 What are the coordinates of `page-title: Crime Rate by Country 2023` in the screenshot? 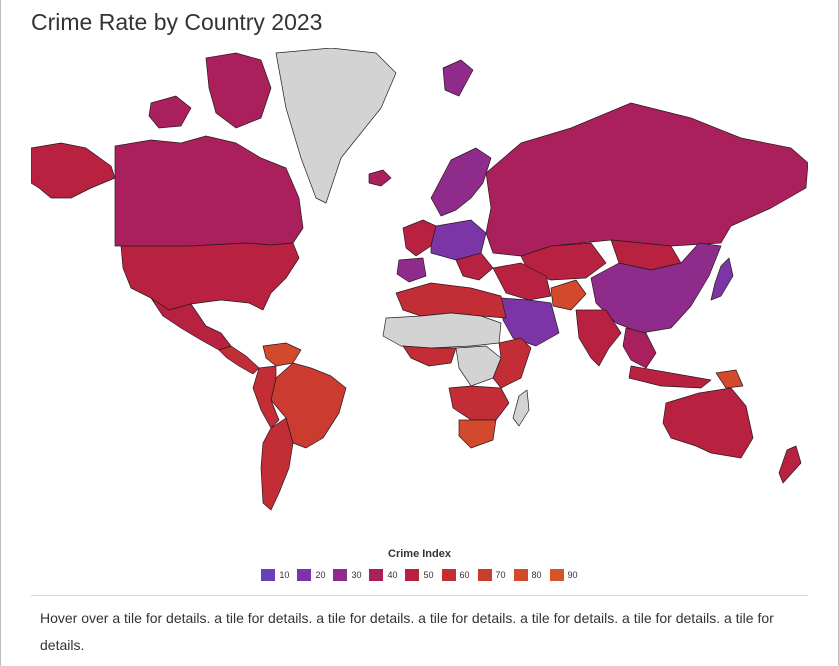 It's located at (177, 22).